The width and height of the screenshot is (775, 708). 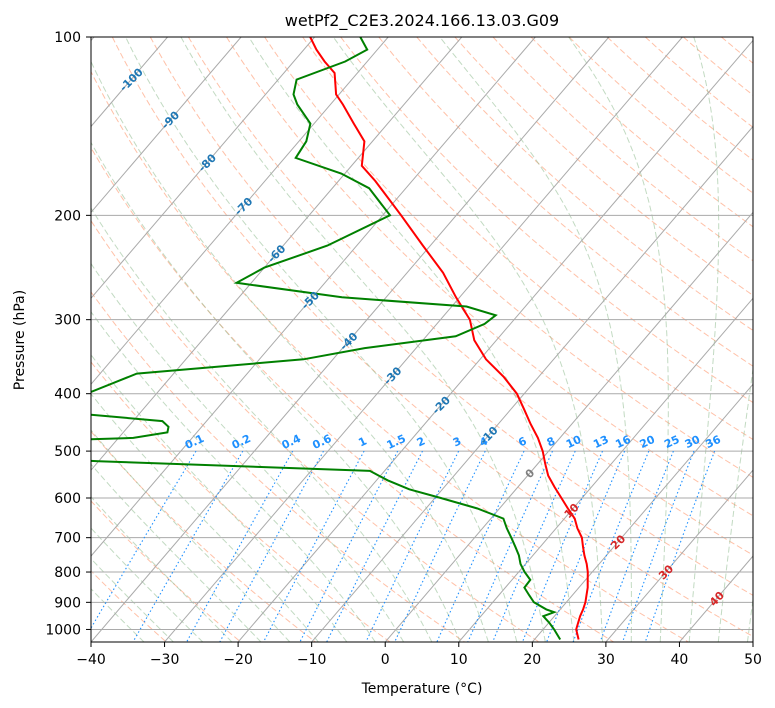 I want to click on mixing-ratio-label: 30, so click(x=693, y=442).